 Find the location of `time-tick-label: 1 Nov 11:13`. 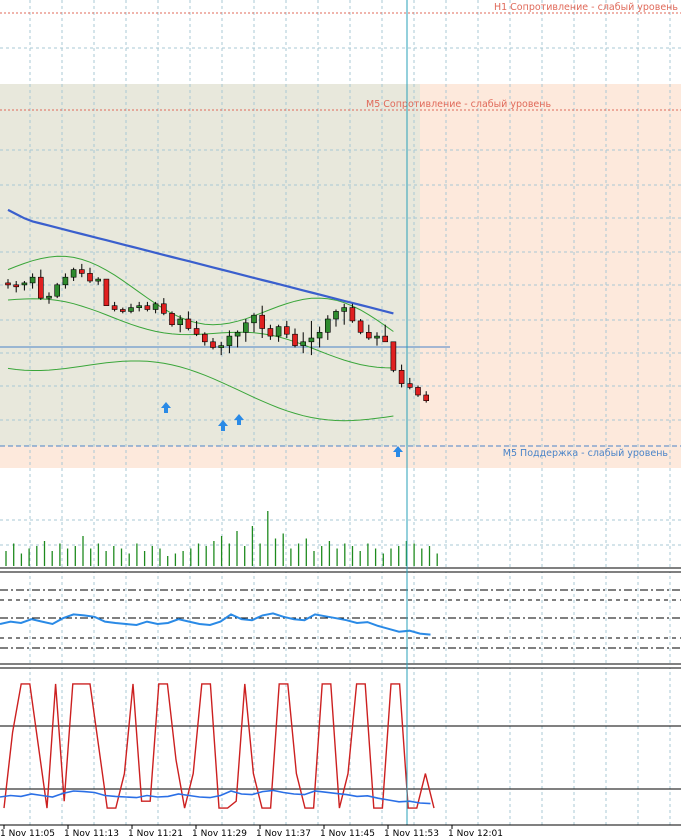

time-tick-label: 1 Nov 11:13 is located at coordinates (91, 834).